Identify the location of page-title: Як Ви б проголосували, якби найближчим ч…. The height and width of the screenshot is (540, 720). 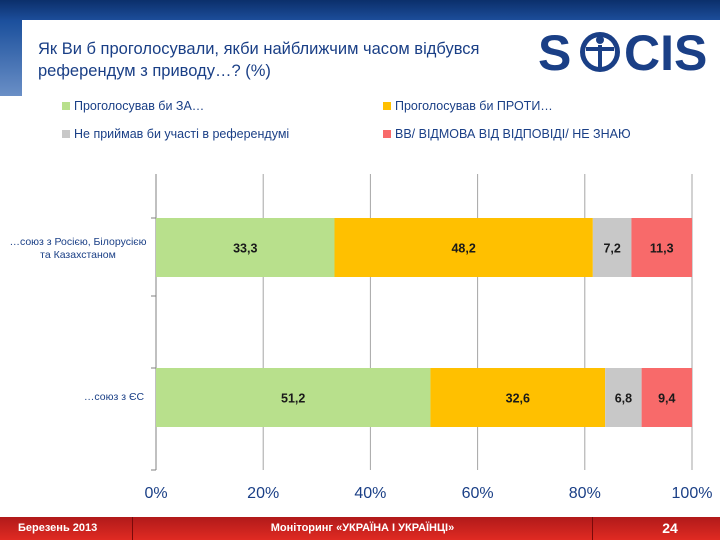
(259, 60).